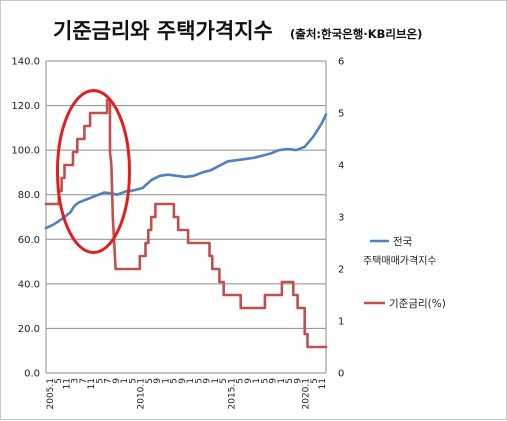 The height and width of the screenshot is (421, 507). I want to click on legend-label-housing: 전국, so click(403, 242).